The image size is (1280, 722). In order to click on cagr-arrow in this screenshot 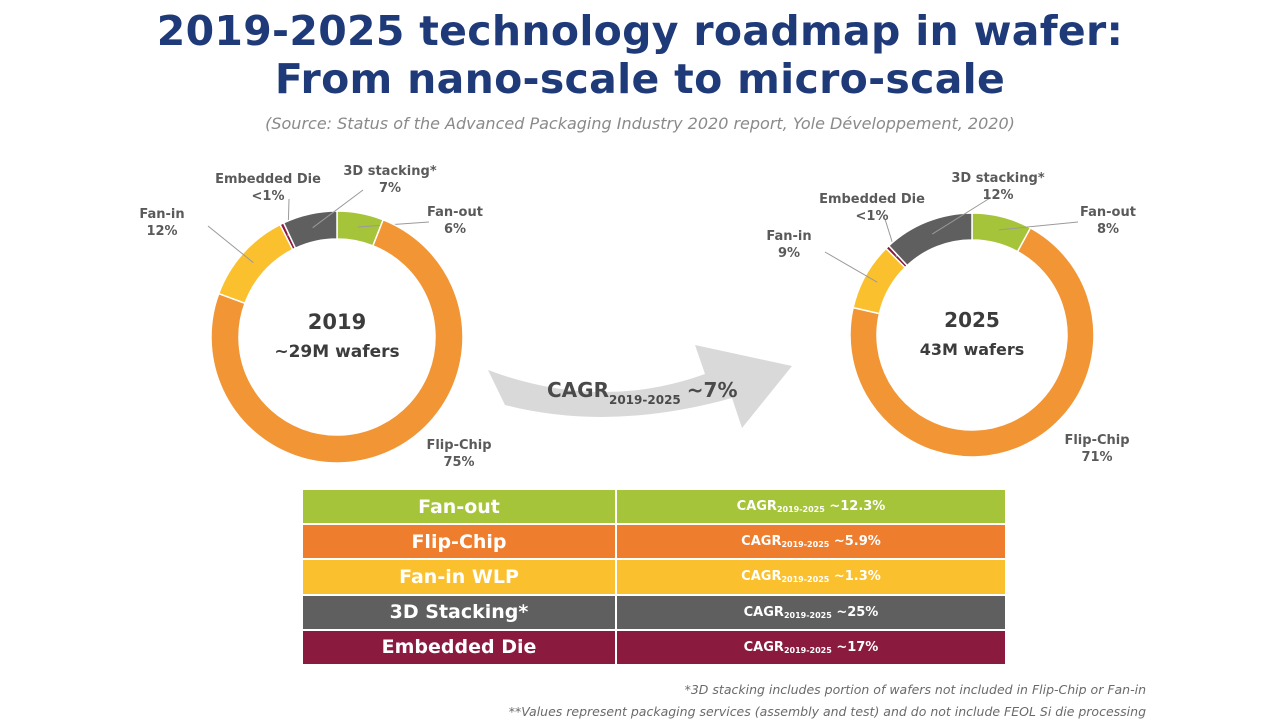, I will do `click(640, 386)`.